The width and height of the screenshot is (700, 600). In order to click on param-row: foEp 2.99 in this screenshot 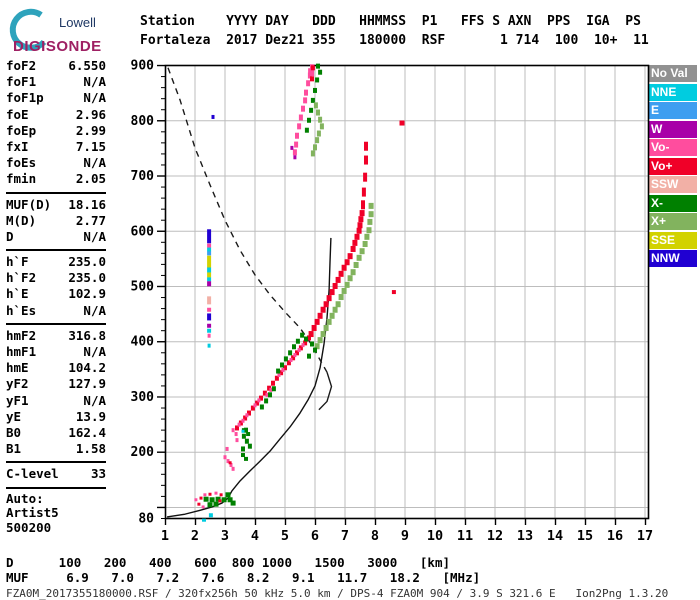, I will do `click(56, 131)`.